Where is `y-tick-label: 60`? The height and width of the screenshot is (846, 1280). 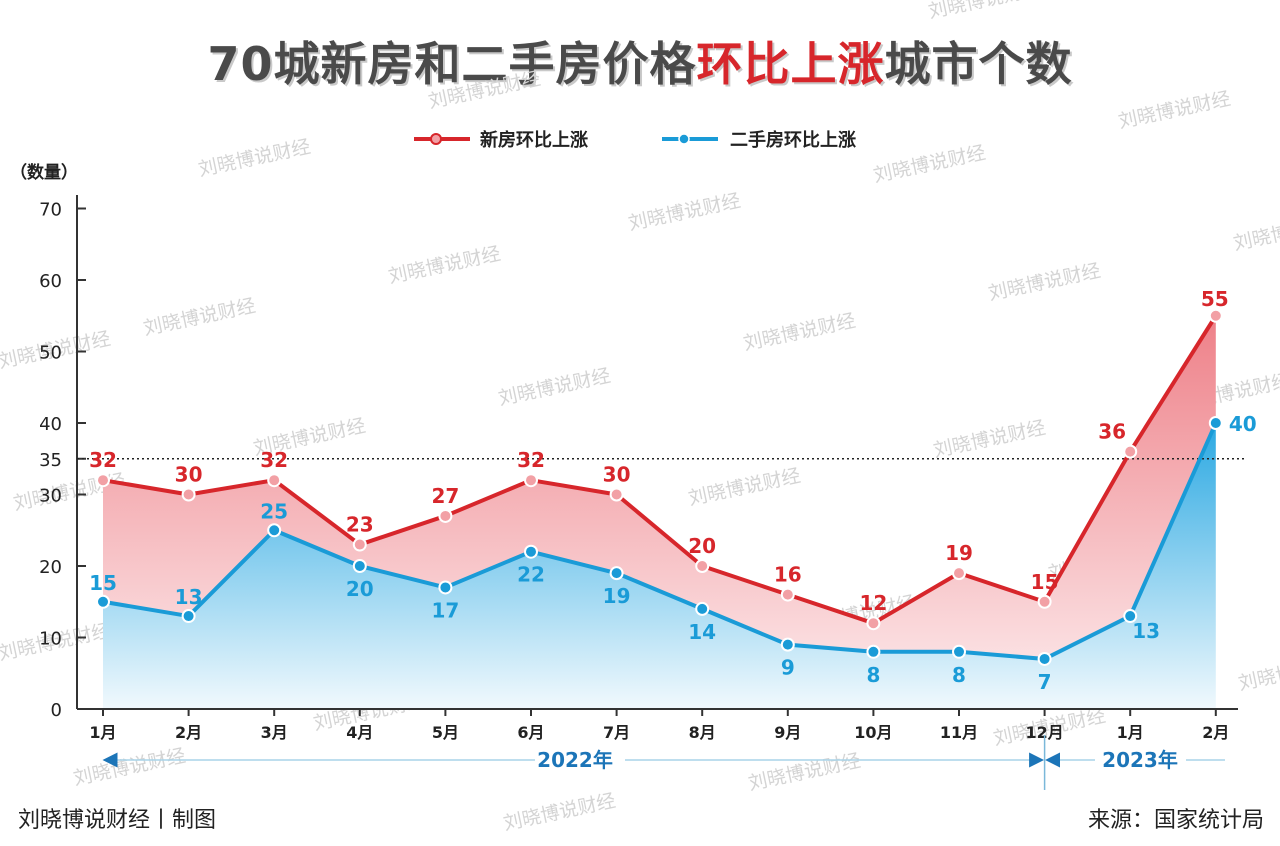 y-tick-label: 60 is located at coordinates (50, 281).